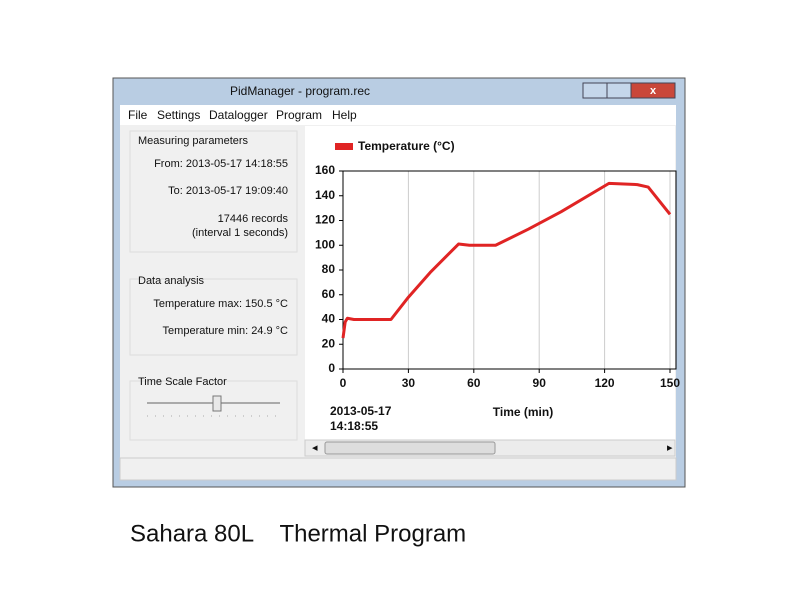 The image size is (800, 600). I want to click on min-label: Temperature min: 24.9 °C, so click(226, 331).